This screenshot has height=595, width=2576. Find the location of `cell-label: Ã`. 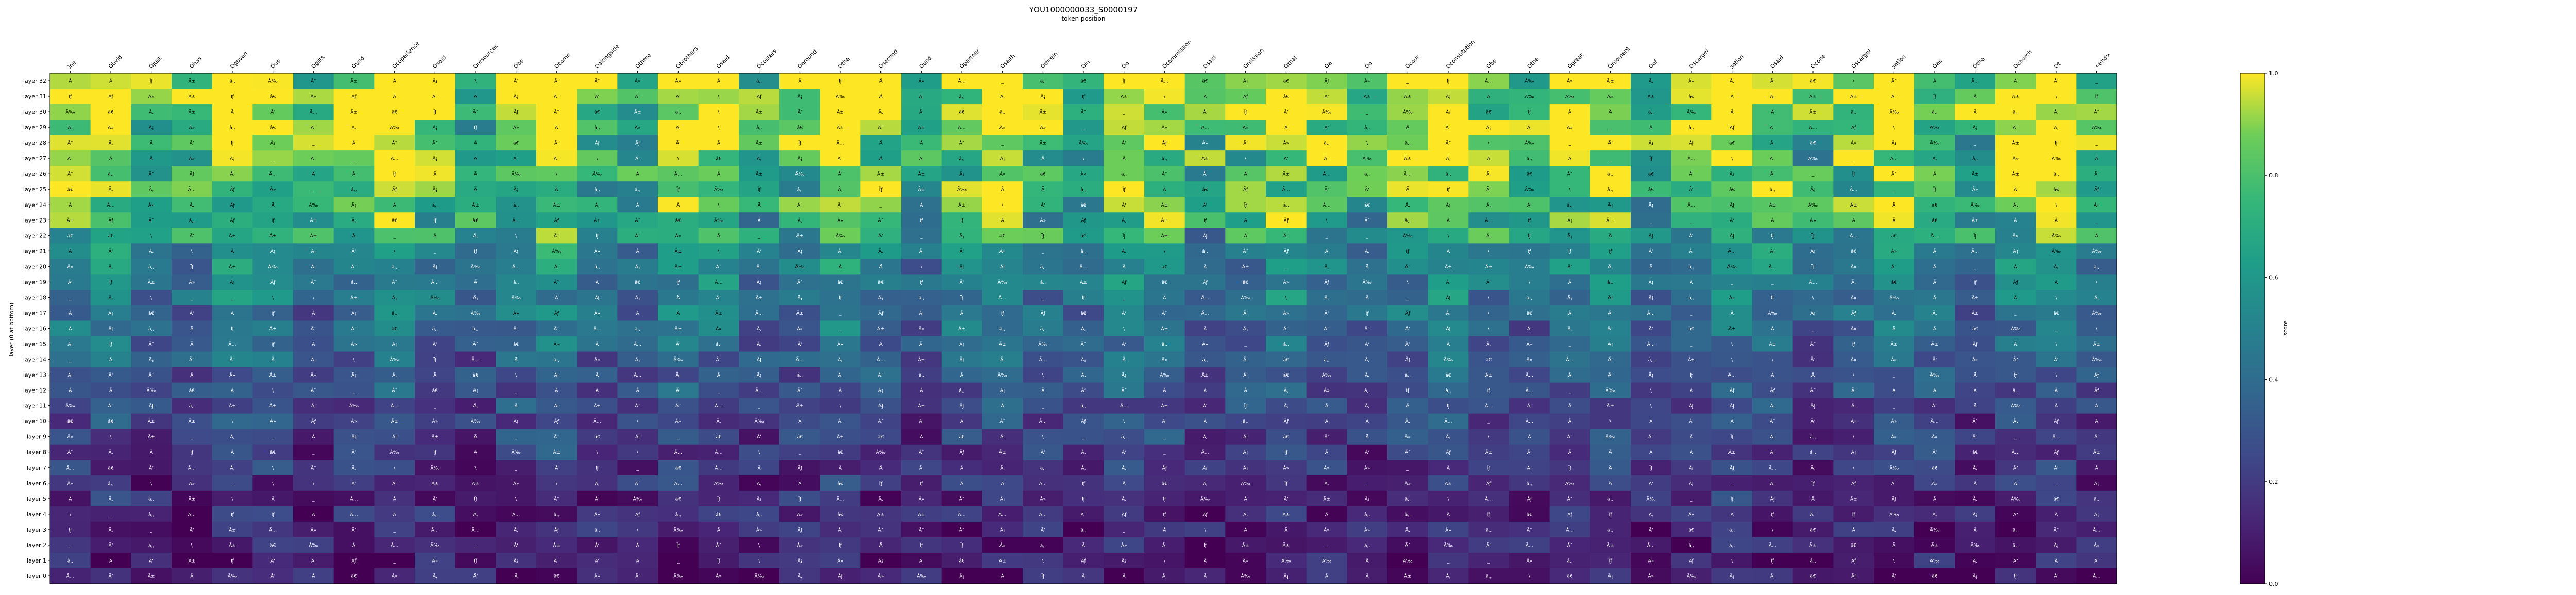

cell-label: Ã is located at coordinates (2097, 468).